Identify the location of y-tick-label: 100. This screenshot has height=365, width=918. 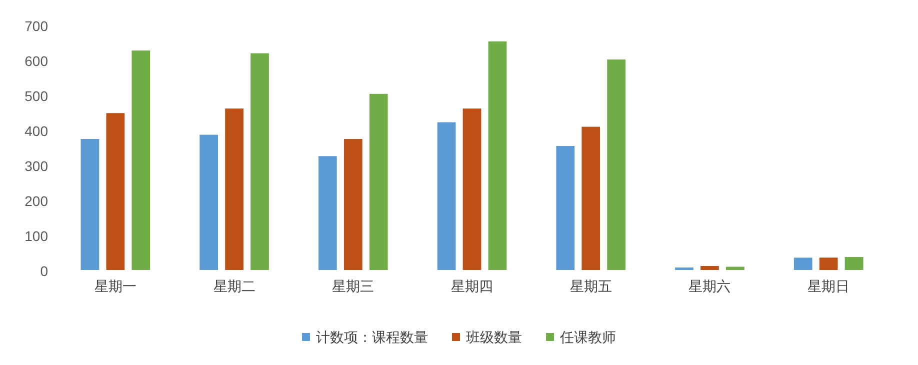
(36, 236).